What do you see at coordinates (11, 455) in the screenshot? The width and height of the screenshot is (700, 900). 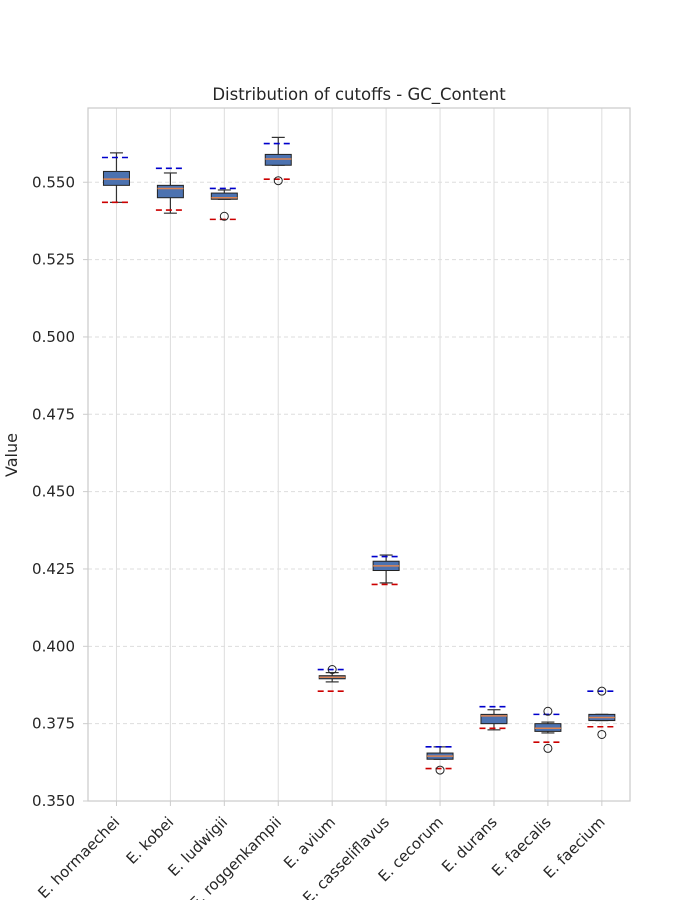 I see `y-axis-label: Value` at bounding box center [11, 455].